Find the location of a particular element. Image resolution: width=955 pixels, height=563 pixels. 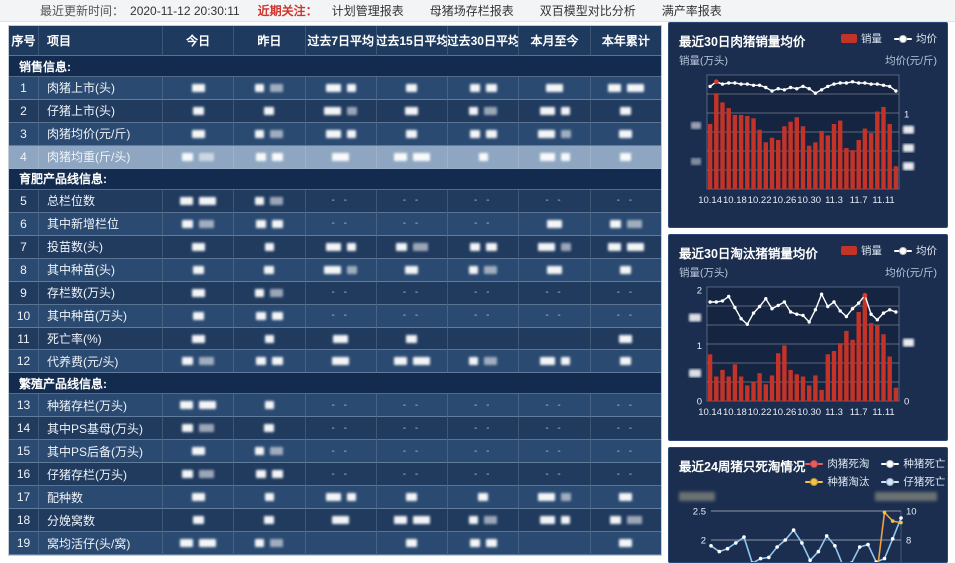

row-number: 13 is located at coordinates (24, 406).